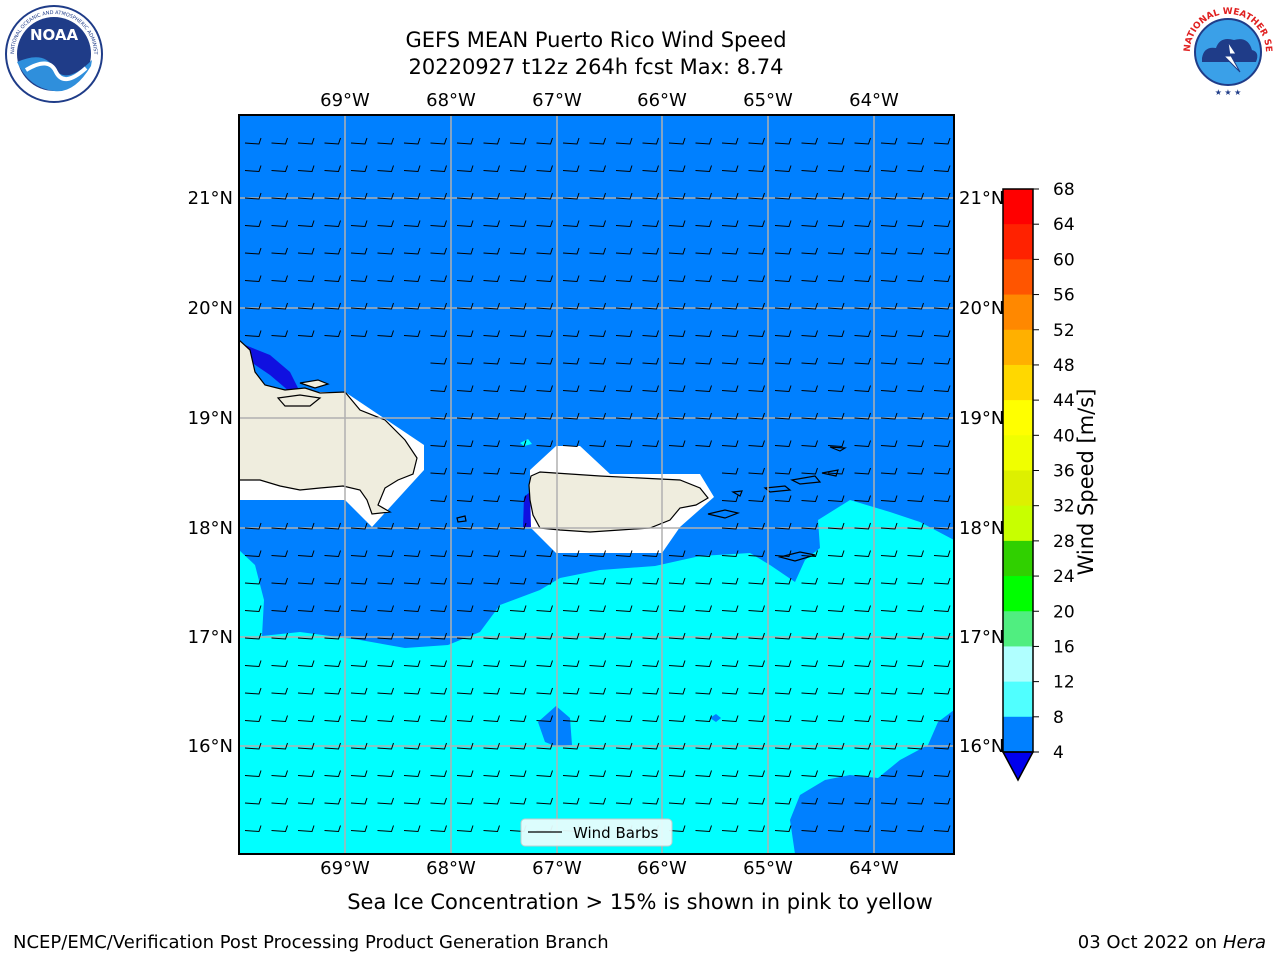 Image resolution: width=1280 pixels, height=960 pixels. What do you see at coordinates (345, 868) in the screenshot?
I see `lon-tick-bottom: 69°W` at bounding box center [345, 868].